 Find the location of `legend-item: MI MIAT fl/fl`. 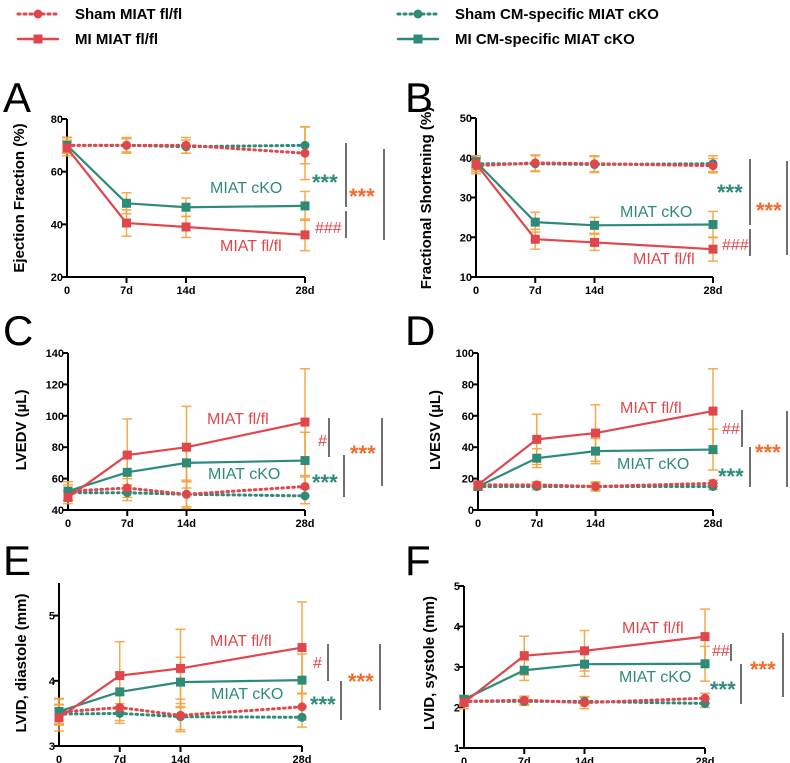

legend-item: MI MIAT fl/fl is located at coordinates (87, 39).